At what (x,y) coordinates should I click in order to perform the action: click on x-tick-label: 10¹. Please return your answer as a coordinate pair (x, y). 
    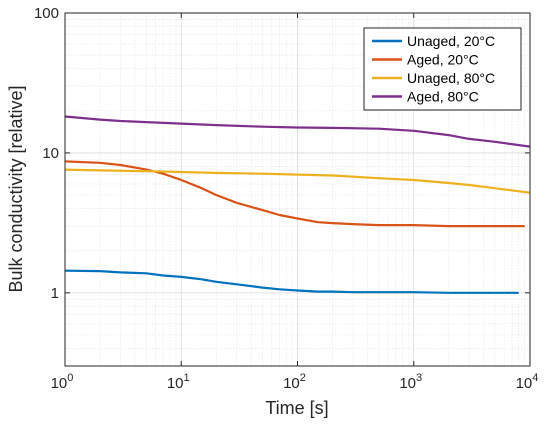
    Looking at the image, I should click on (178, 382).